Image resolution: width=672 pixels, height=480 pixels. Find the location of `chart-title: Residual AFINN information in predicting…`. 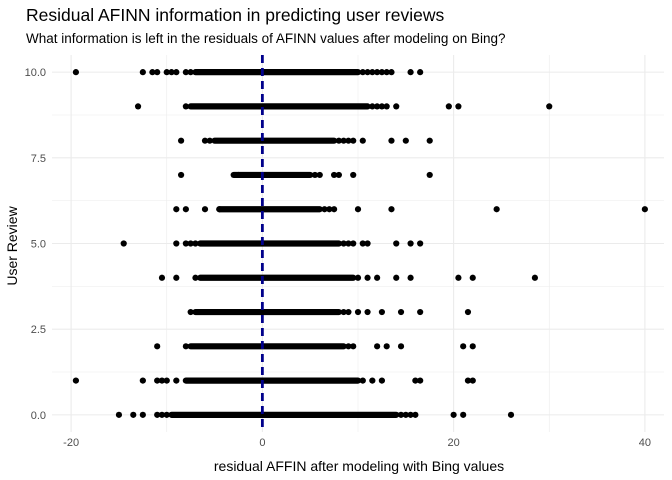

chart-title: Residual AFINN information in predicting… is located at coordinates (235, 15).